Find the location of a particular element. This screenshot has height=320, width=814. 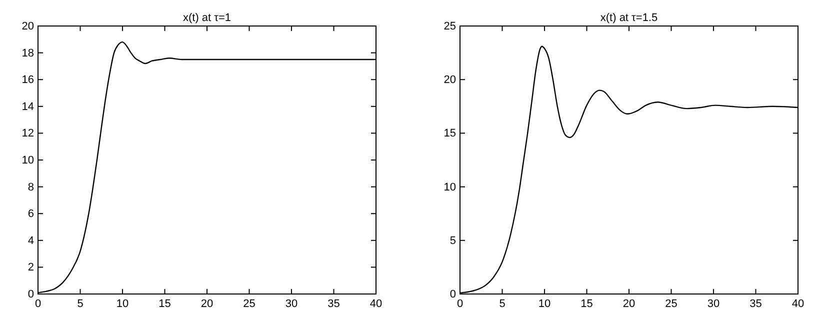

y-tick-label: 14 is located at coordinates (28, 106).